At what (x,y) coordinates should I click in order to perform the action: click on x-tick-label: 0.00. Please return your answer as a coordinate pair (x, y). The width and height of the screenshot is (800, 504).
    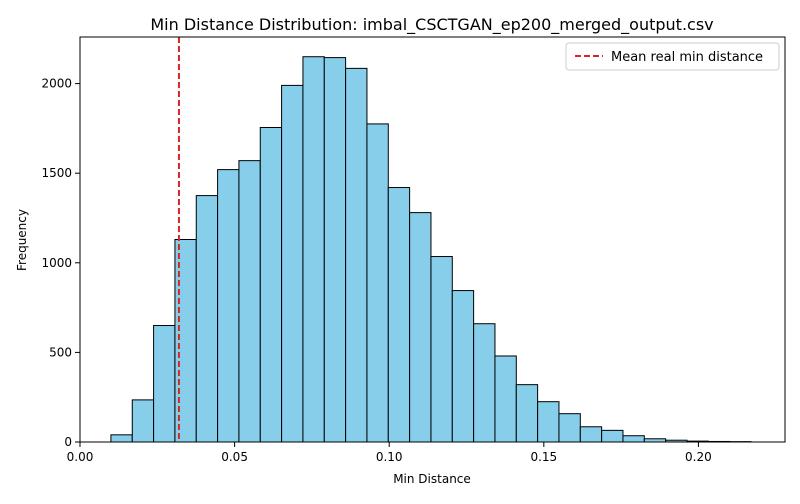
    Looking at the image, I should click on (80, 457).